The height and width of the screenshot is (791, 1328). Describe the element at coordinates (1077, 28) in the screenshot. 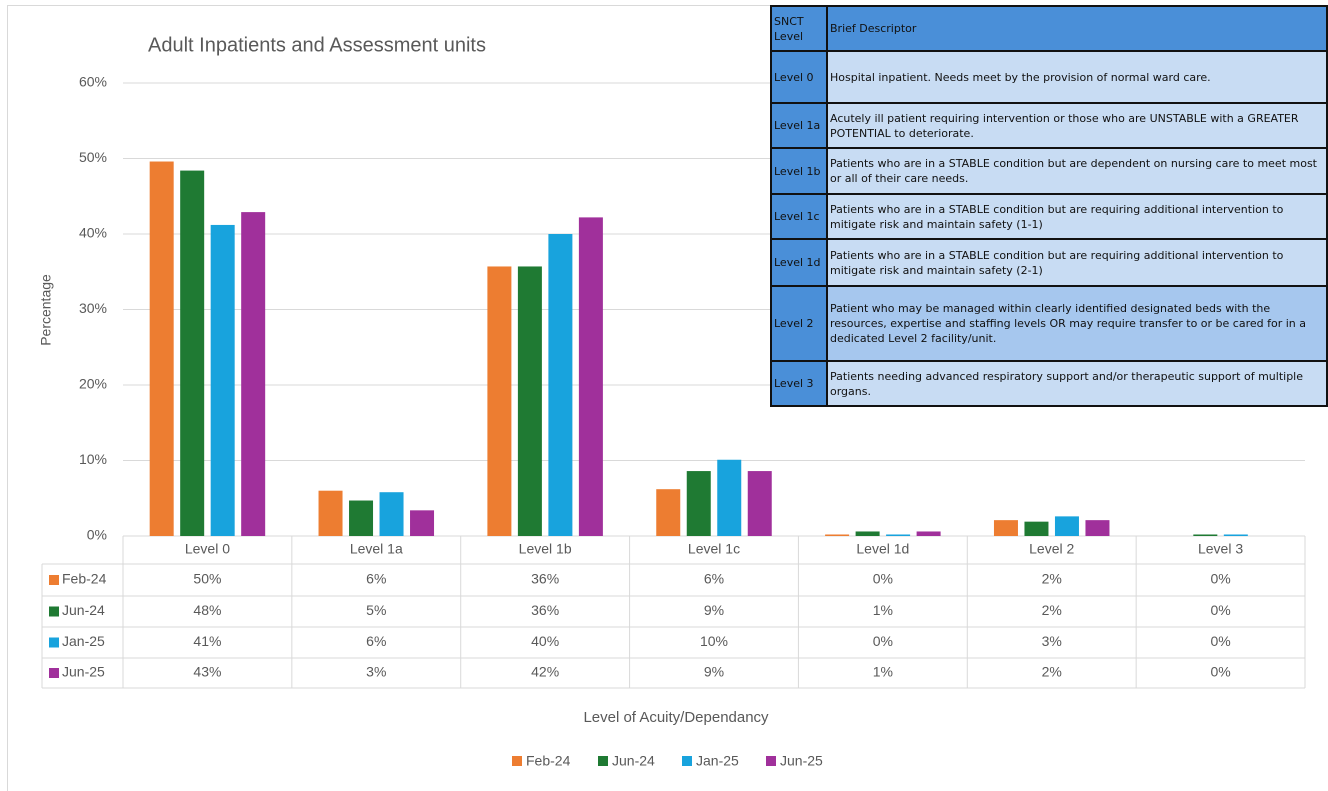

I see `descriptor-cell: Brief Descriptor` at that location.